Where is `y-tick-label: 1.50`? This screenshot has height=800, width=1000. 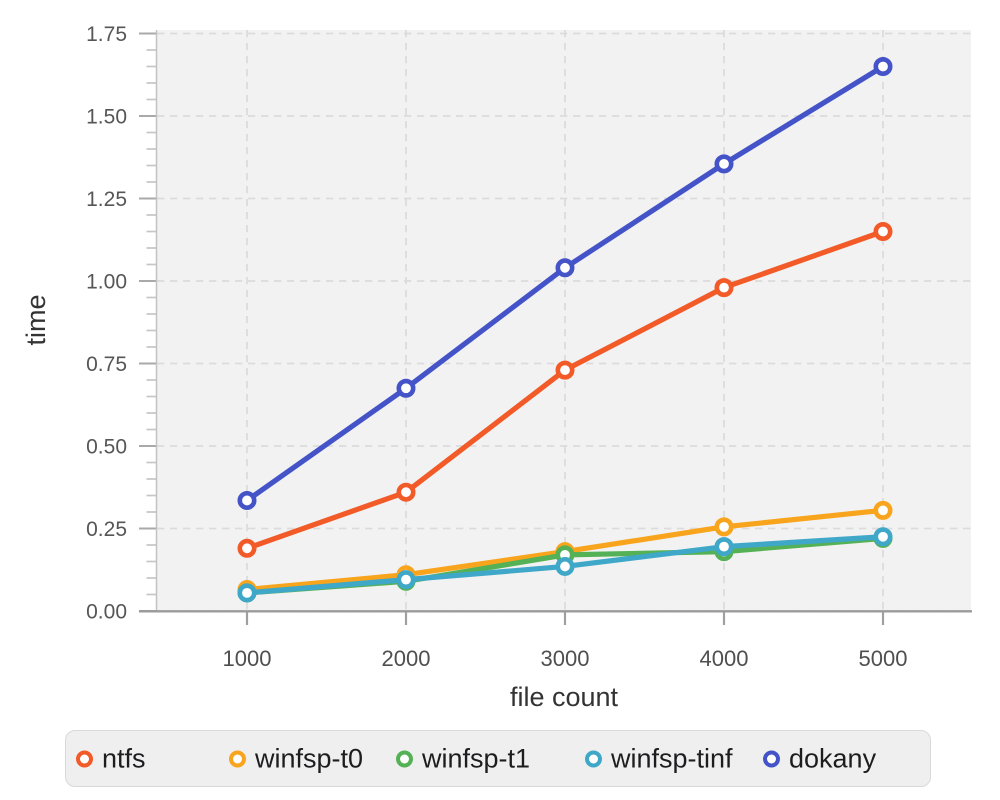
y-tick-label: 1.50 is located at coordinates (106, 117).